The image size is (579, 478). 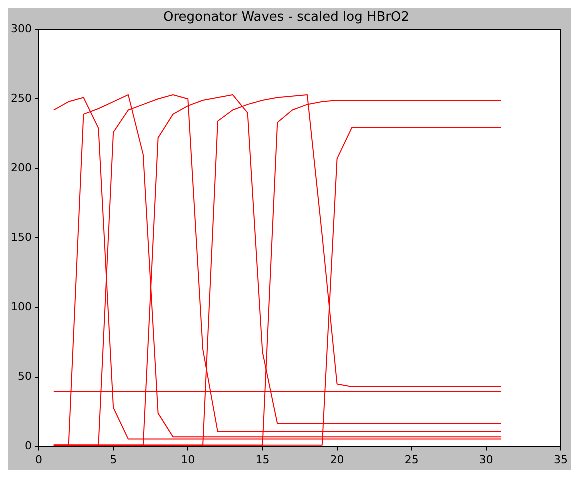 I want to click on x-tick-label: 35, so click(x=561, y=459).